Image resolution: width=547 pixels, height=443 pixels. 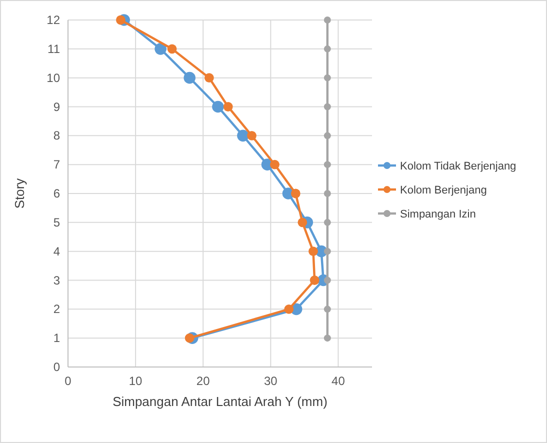 I want to click on legend-label: Simpangan Izin, so click(x=438, y=214).